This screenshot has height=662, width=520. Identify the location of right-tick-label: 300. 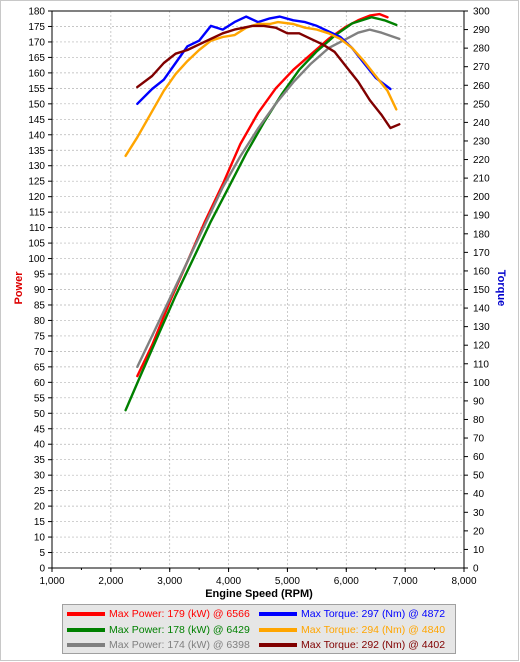
(481, 12).